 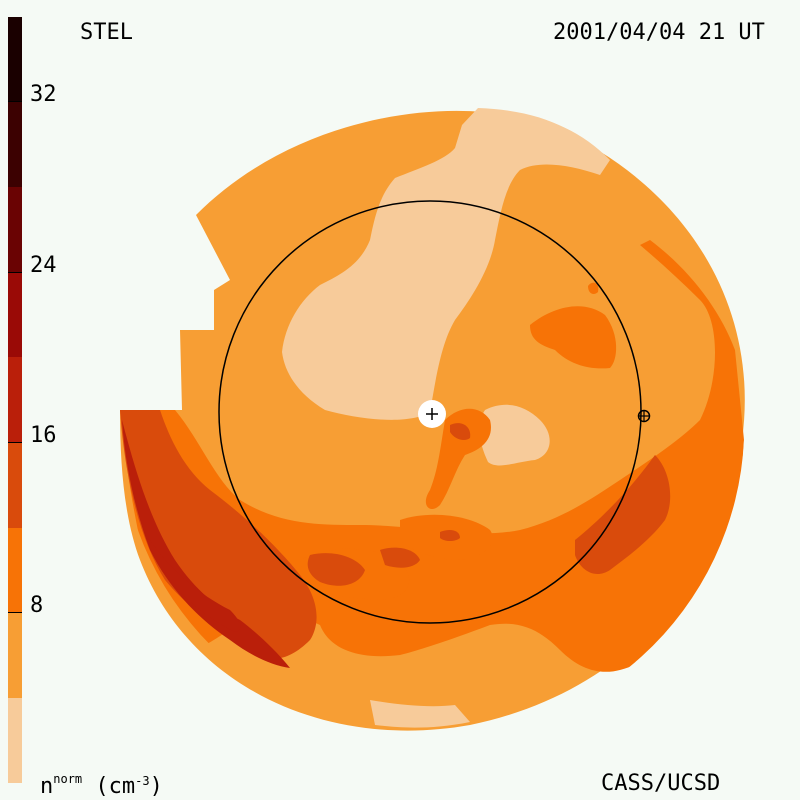 What do you see at coordinates (106, 32) in the screenshot?
I see `instrument-label: STEL` at bounding box center [106, 32].